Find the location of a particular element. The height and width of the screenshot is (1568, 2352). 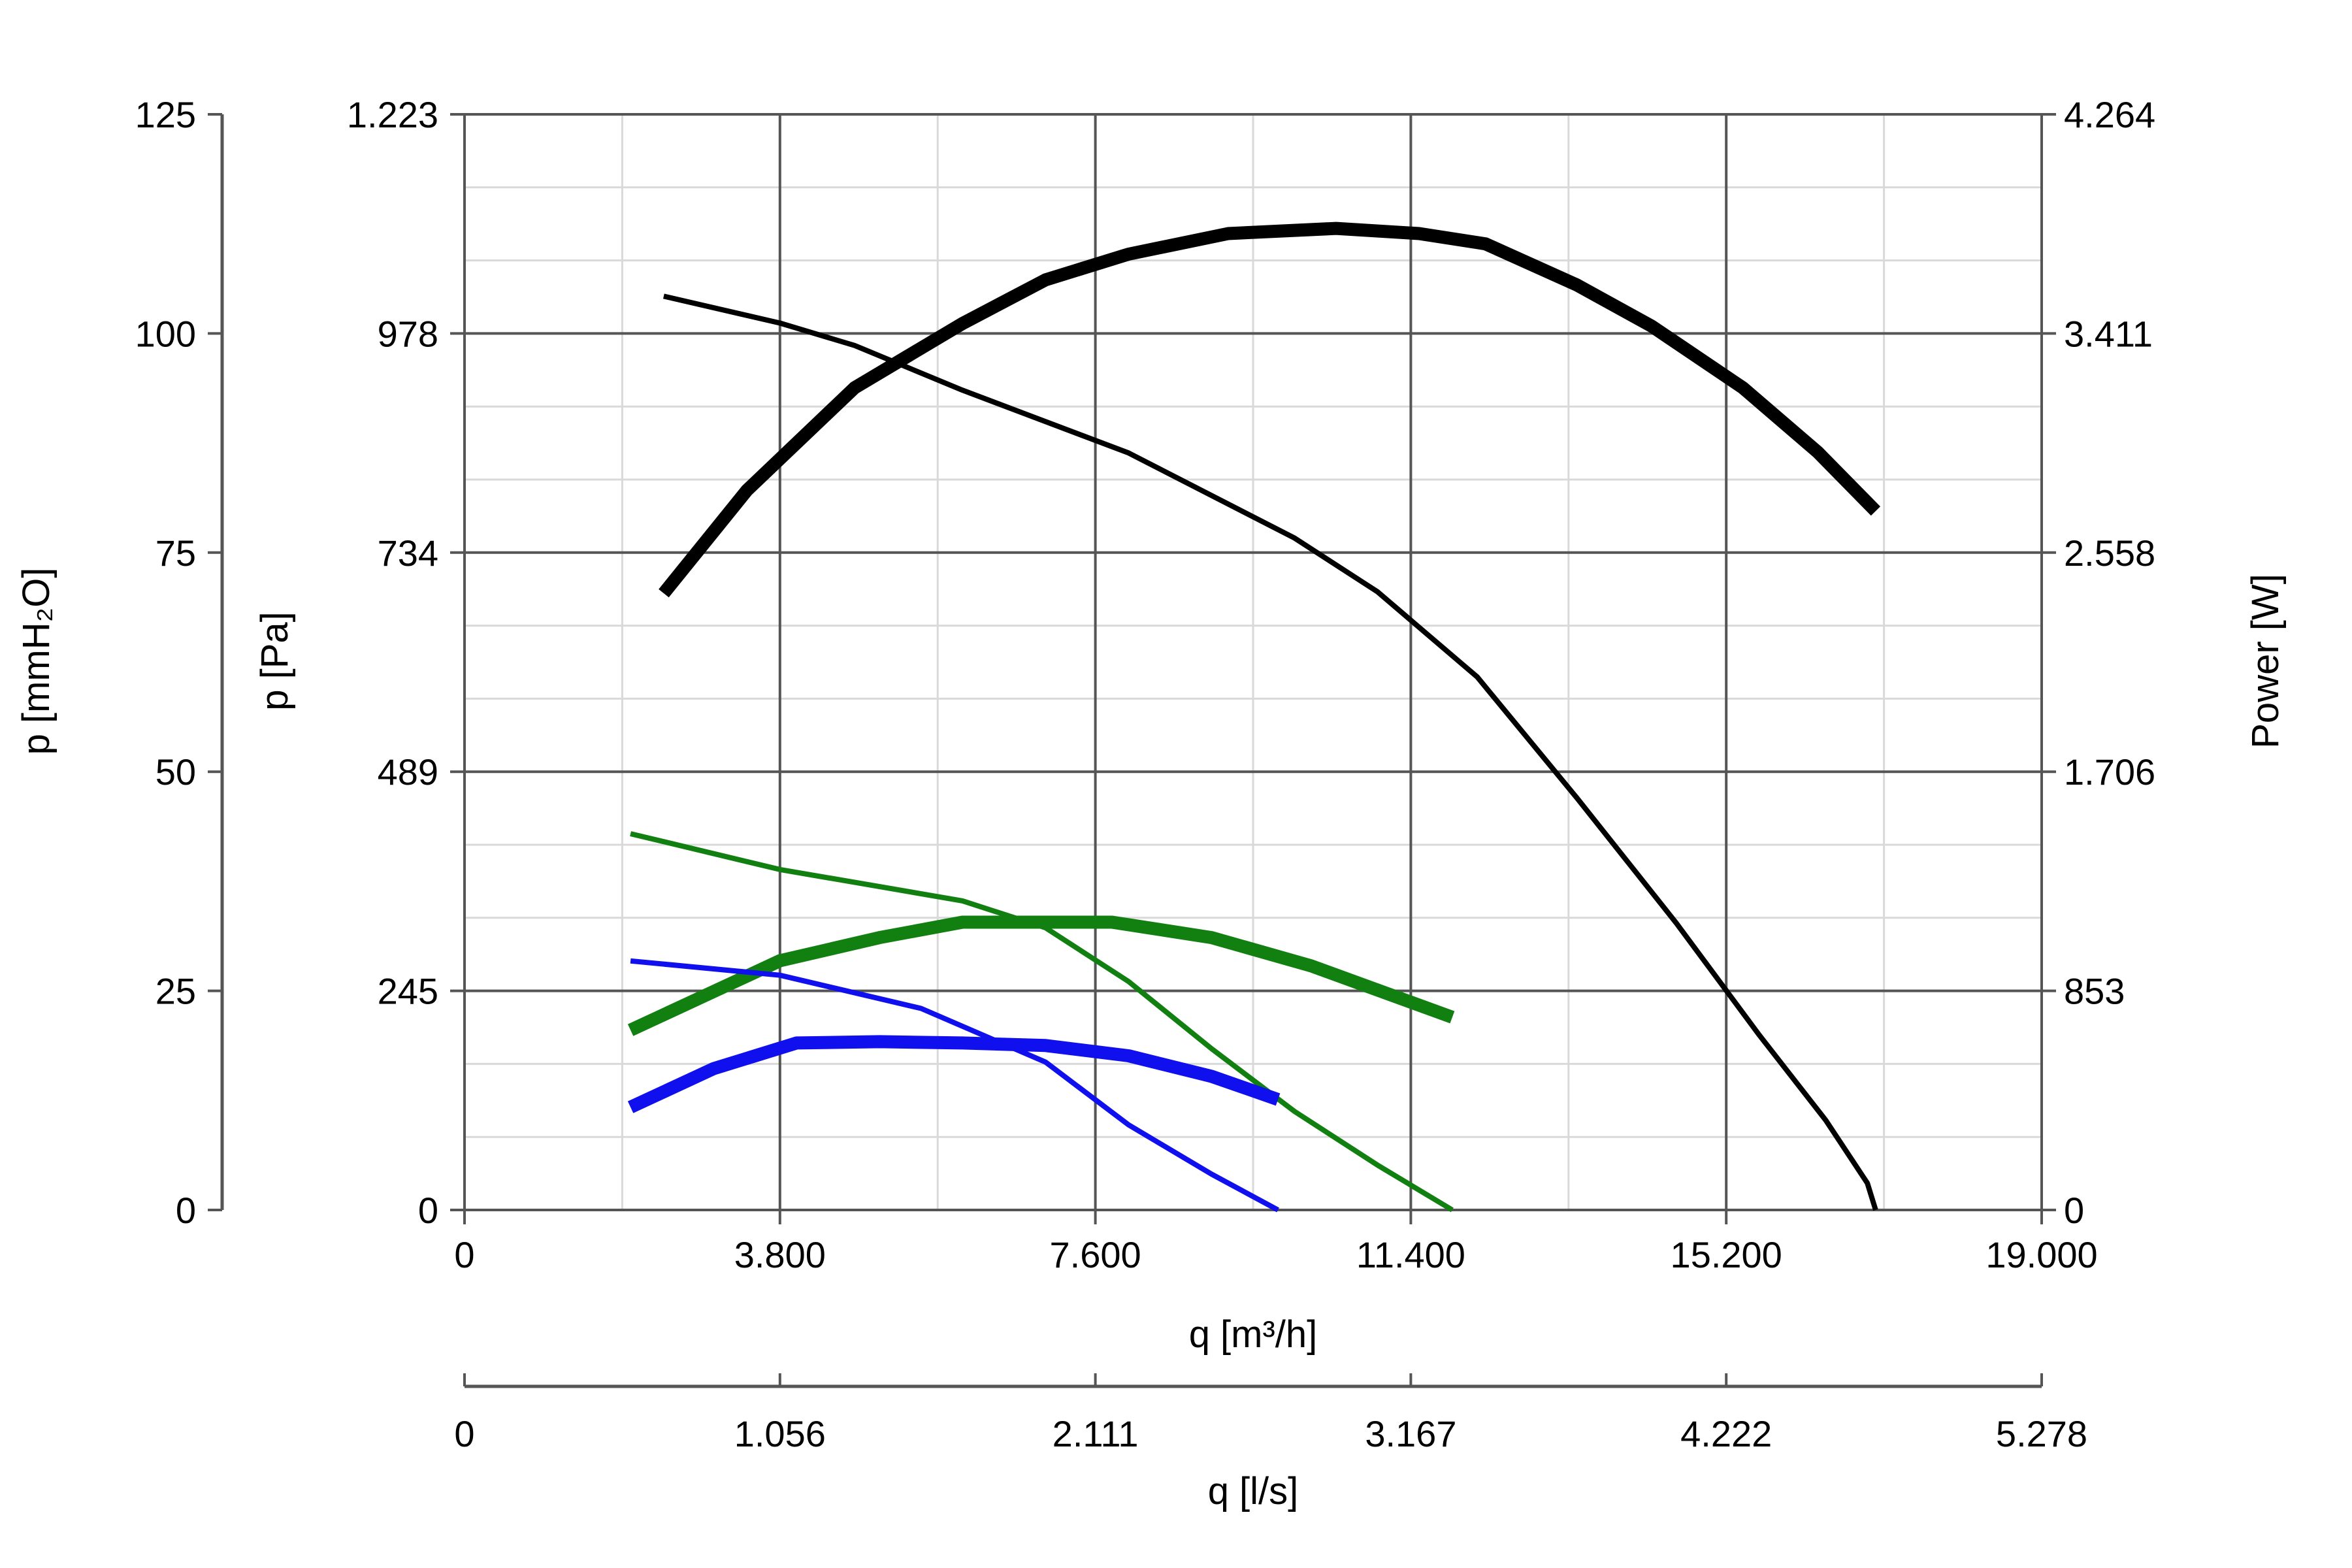

flow-ls-tick-label: 5.278 is located at coordinates (2041, 1433).